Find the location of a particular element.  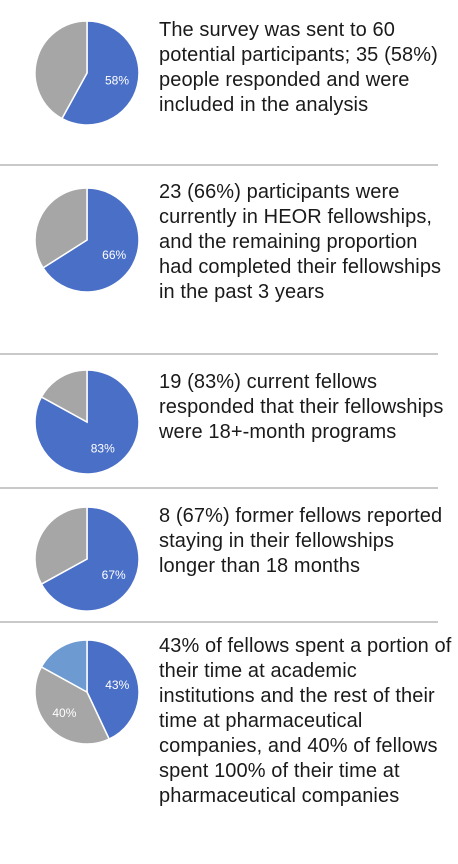

pie-slice-label: 58% is located at coordinates (117, 81).